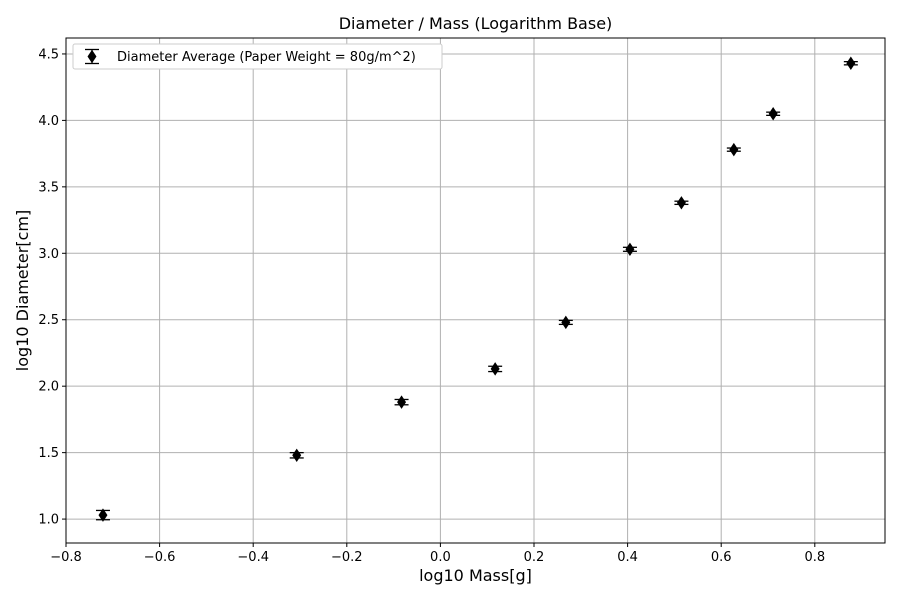 This screenshot has height=600, width=900. Describe the element at coordinates (476, 23) in the screenshot. I see `chart-title: Diameter / Mass (Logarithm Base)` at that location.